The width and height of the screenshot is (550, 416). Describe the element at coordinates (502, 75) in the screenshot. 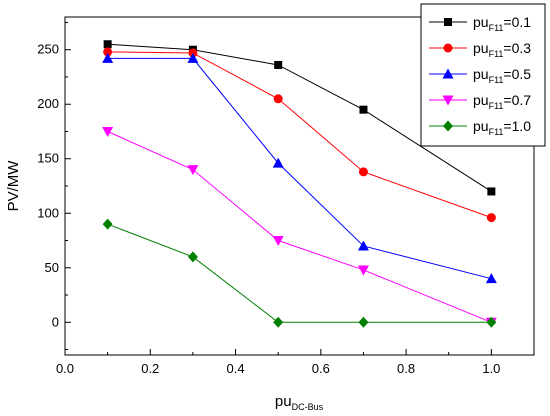

I see `legend-label: puF11=0.5` at that location.